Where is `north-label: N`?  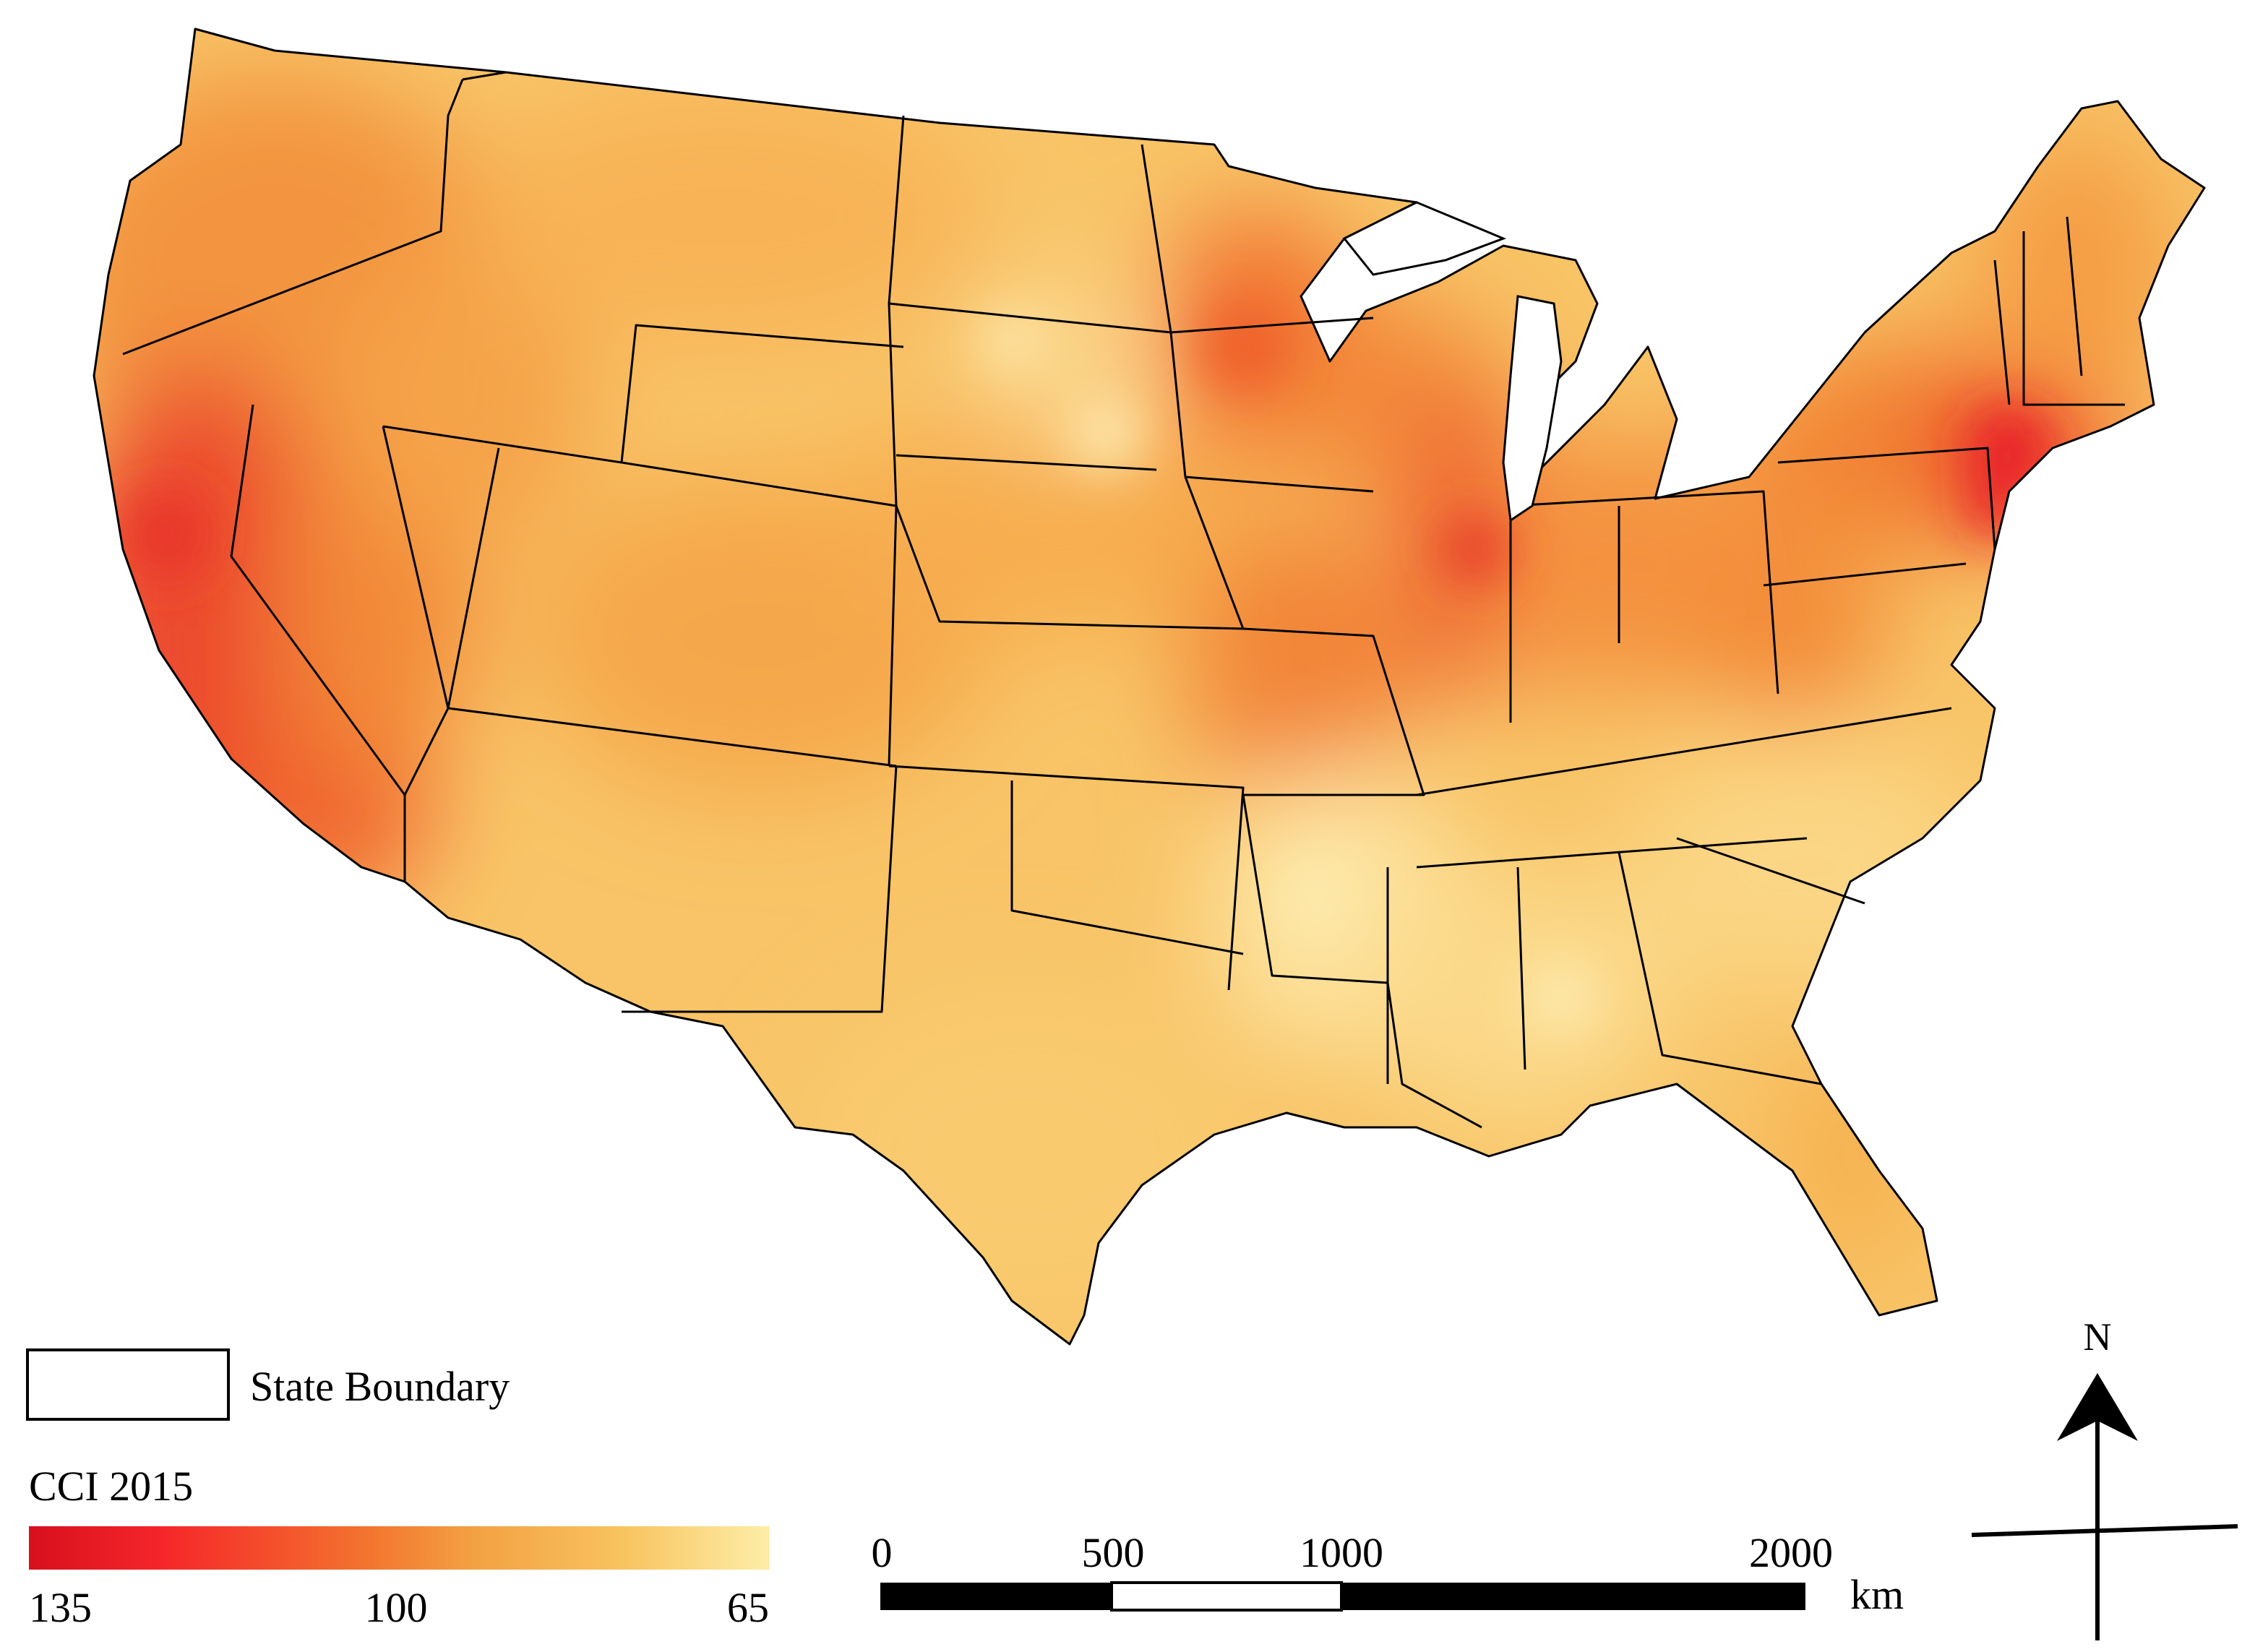
north-label: N is located at coordinates (2098, 1337).